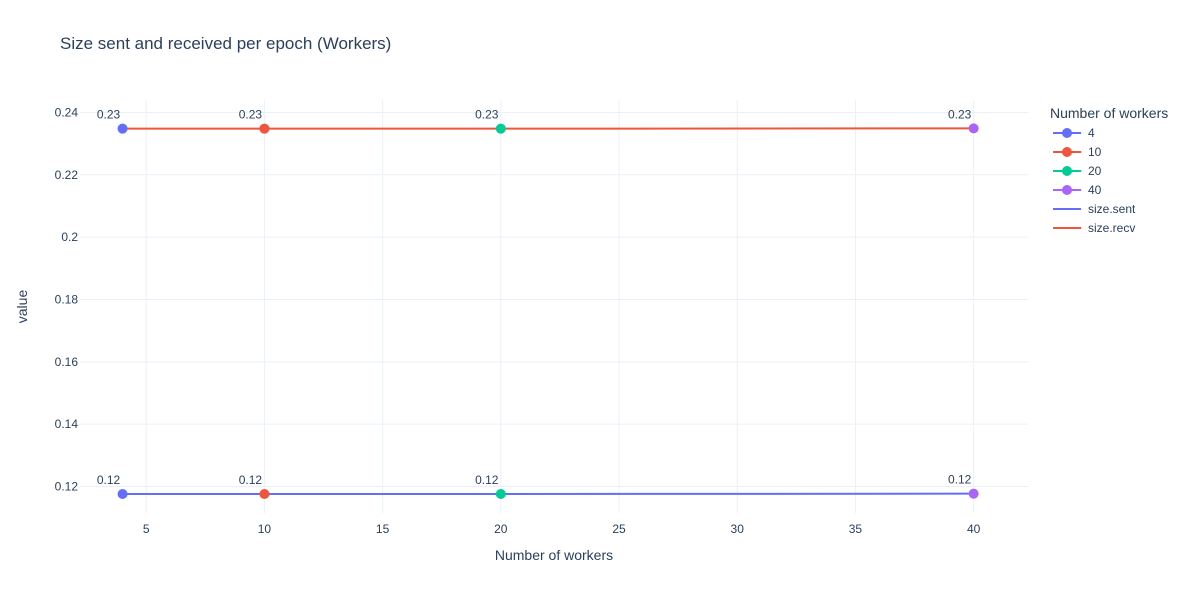 This screenshot has height=600, width=1200. I want to click on legend-label: 40, so click(1095, 190).